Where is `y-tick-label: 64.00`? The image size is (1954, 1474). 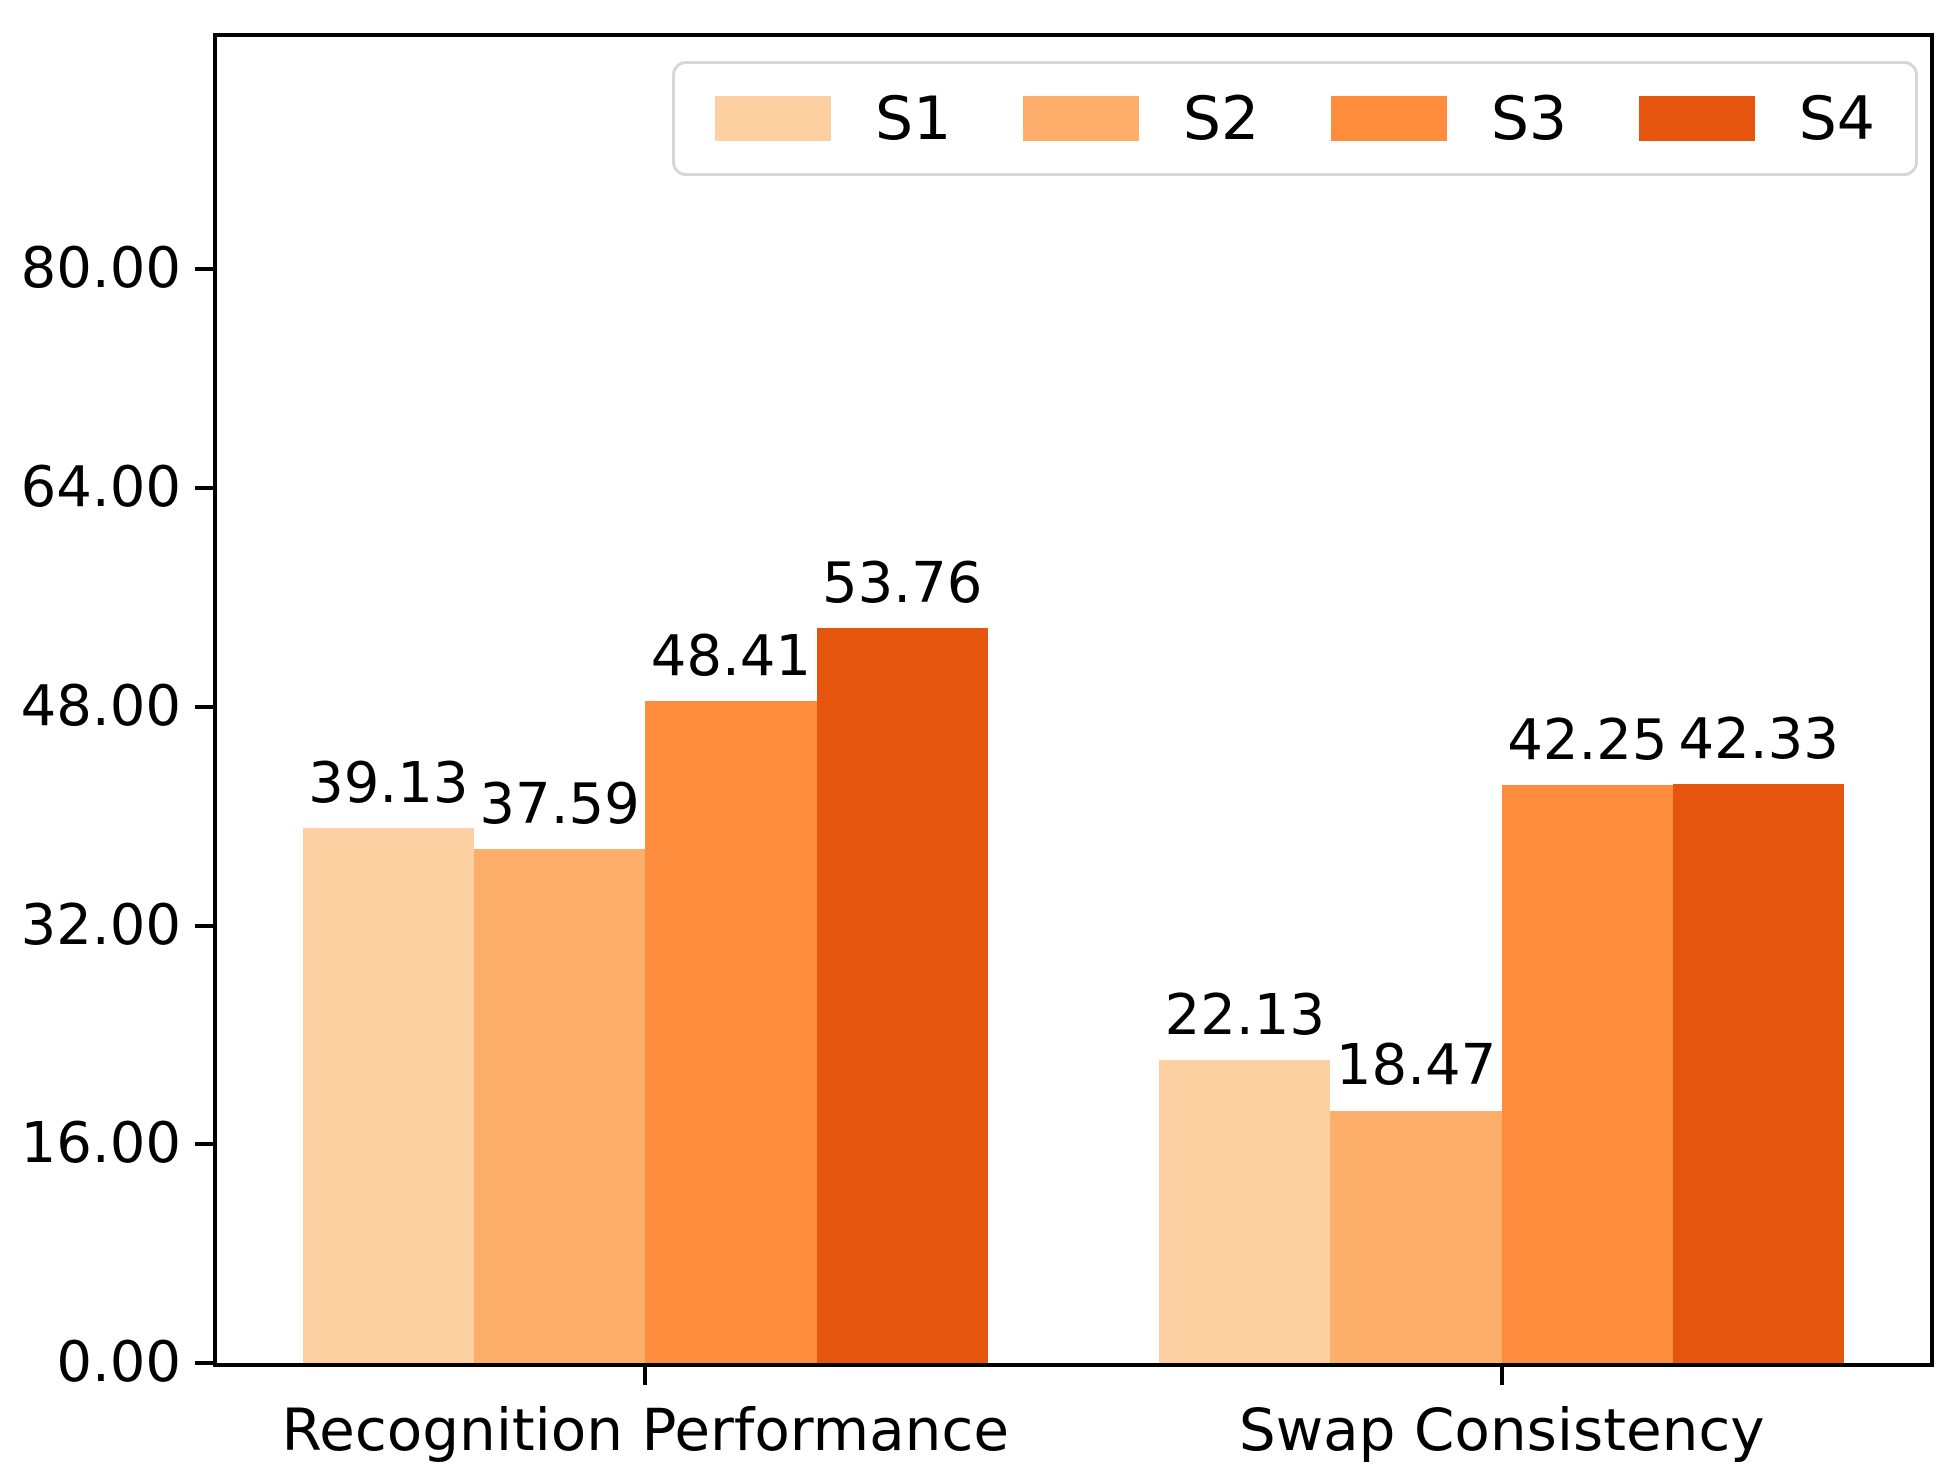 y-tick-label: 64.00 is located at coordinates (100, 488).